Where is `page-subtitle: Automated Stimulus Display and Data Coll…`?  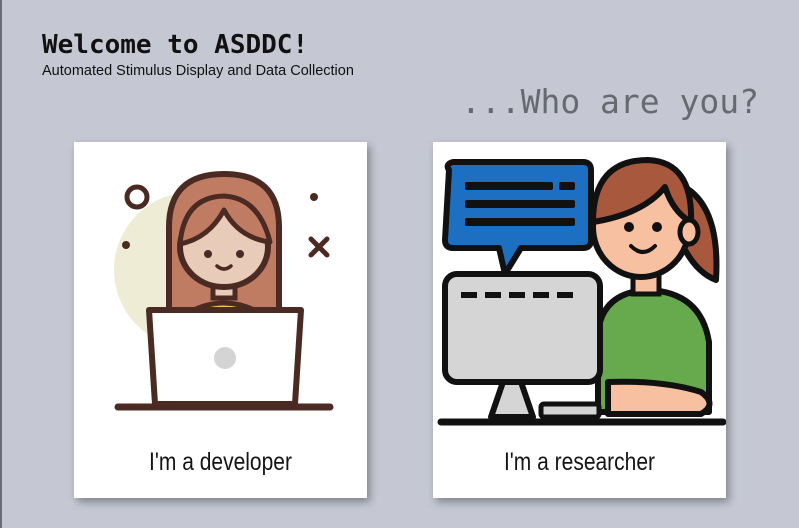 page-subtitle: Automated Stimulus Display and Data Coll… is located at coordinates (198, 71).